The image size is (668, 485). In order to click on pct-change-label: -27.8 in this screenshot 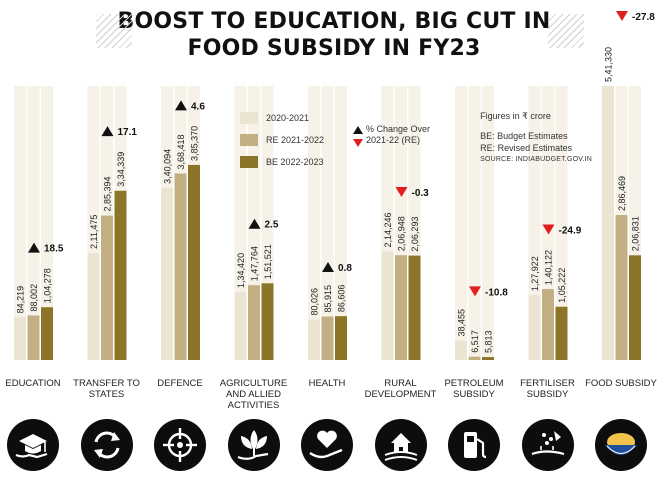, I will do `click(643, 17)`.